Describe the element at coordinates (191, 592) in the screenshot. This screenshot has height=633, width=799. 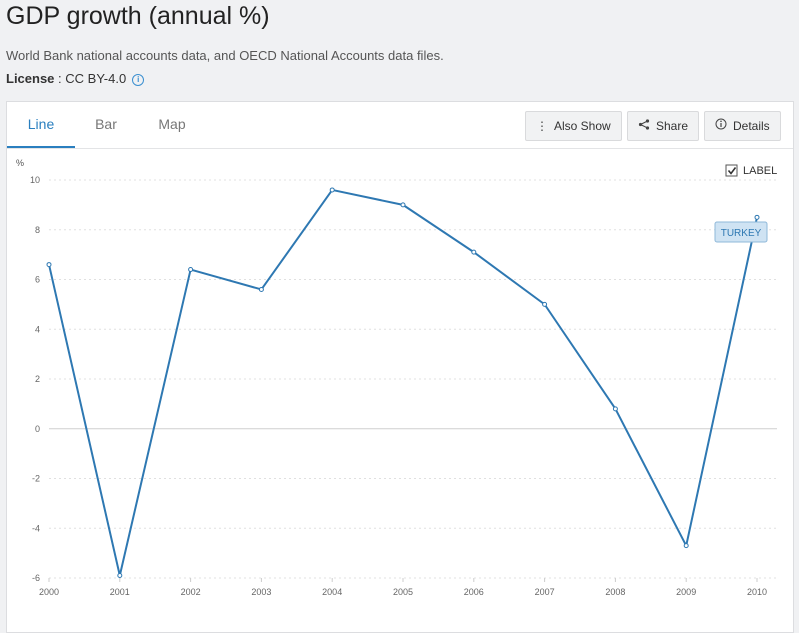
I see `x-tick-label: 2002` at that location.